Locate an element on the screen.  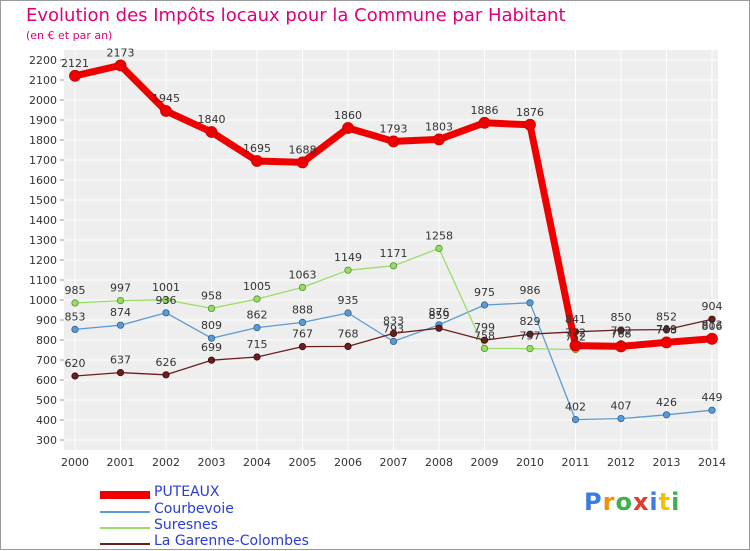
x-tick-label: 2011 is located at coordinates (576, 462).